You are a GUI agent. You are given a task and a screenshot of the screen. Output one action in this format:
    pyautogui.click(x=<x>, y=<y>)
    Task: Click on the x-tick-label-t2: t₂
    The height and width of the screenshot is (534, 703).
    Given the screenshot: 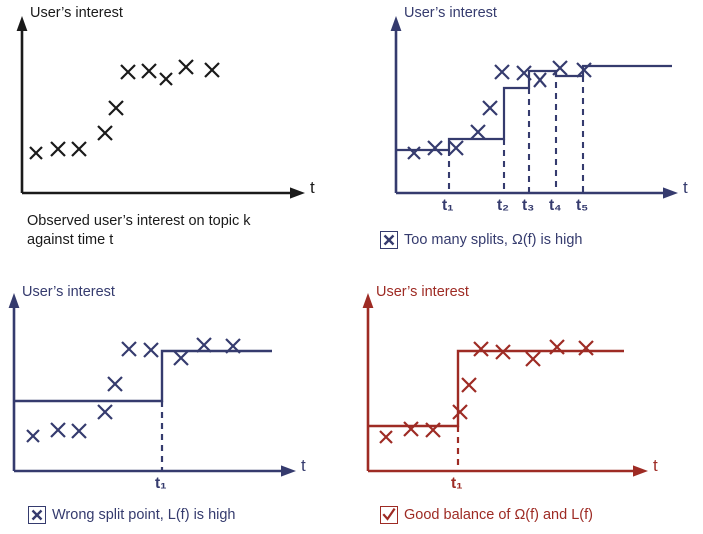 What is the action you would take?
    pyautogui.click(x=503, y=205)
    